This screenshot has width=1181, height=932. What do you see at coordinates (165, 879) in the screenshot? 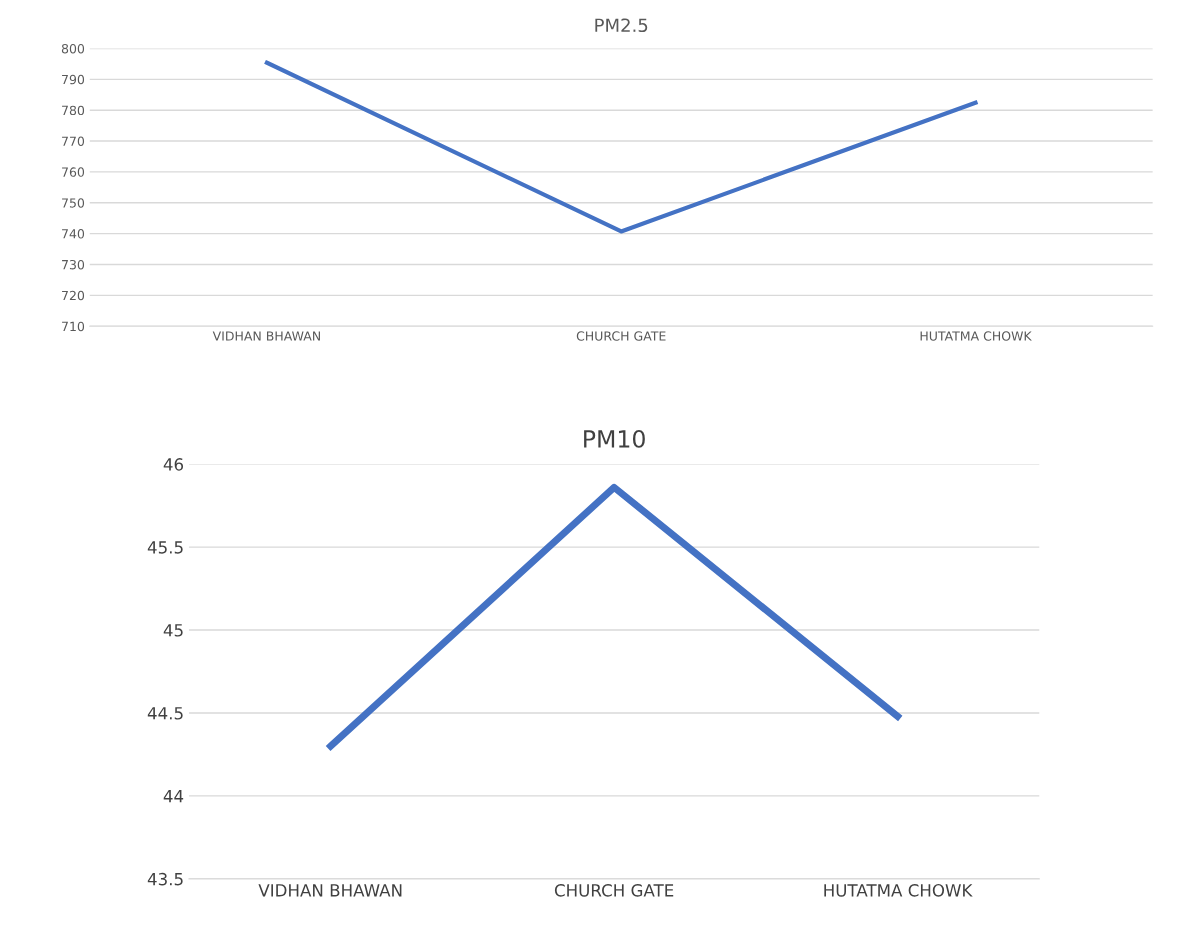
I see `y-tick-label: 43.5` at bounding box center [165, 879].